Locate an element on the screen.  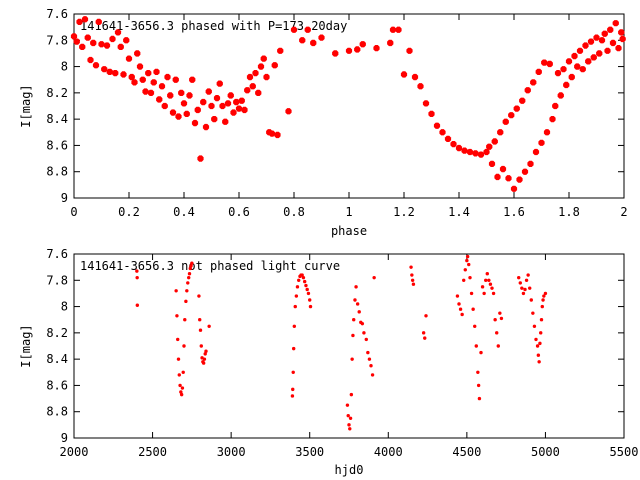
y-tick-label: 8.4 is located at coordinates (57, 359).